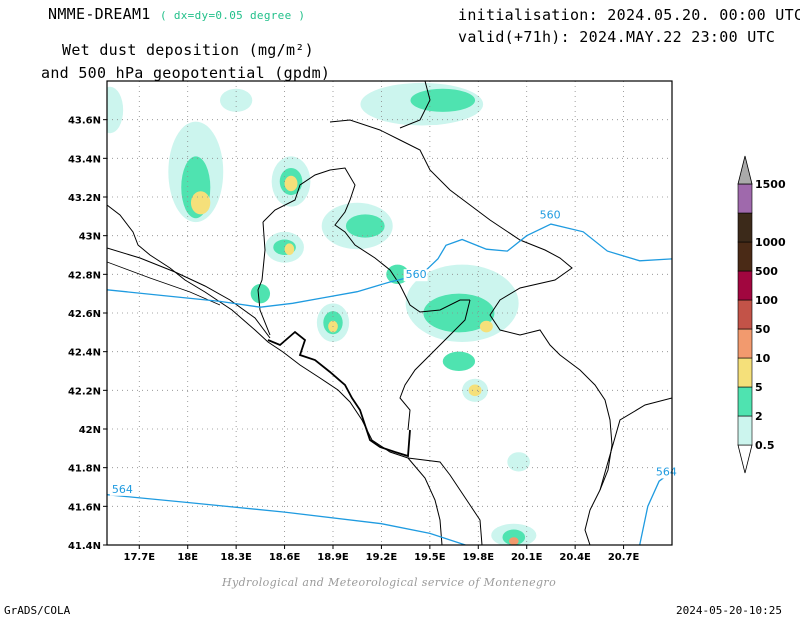  Describe the element at coordinates (382, 557) in the screenshot. I see `lon-tick-label: 19.2E` at that location.